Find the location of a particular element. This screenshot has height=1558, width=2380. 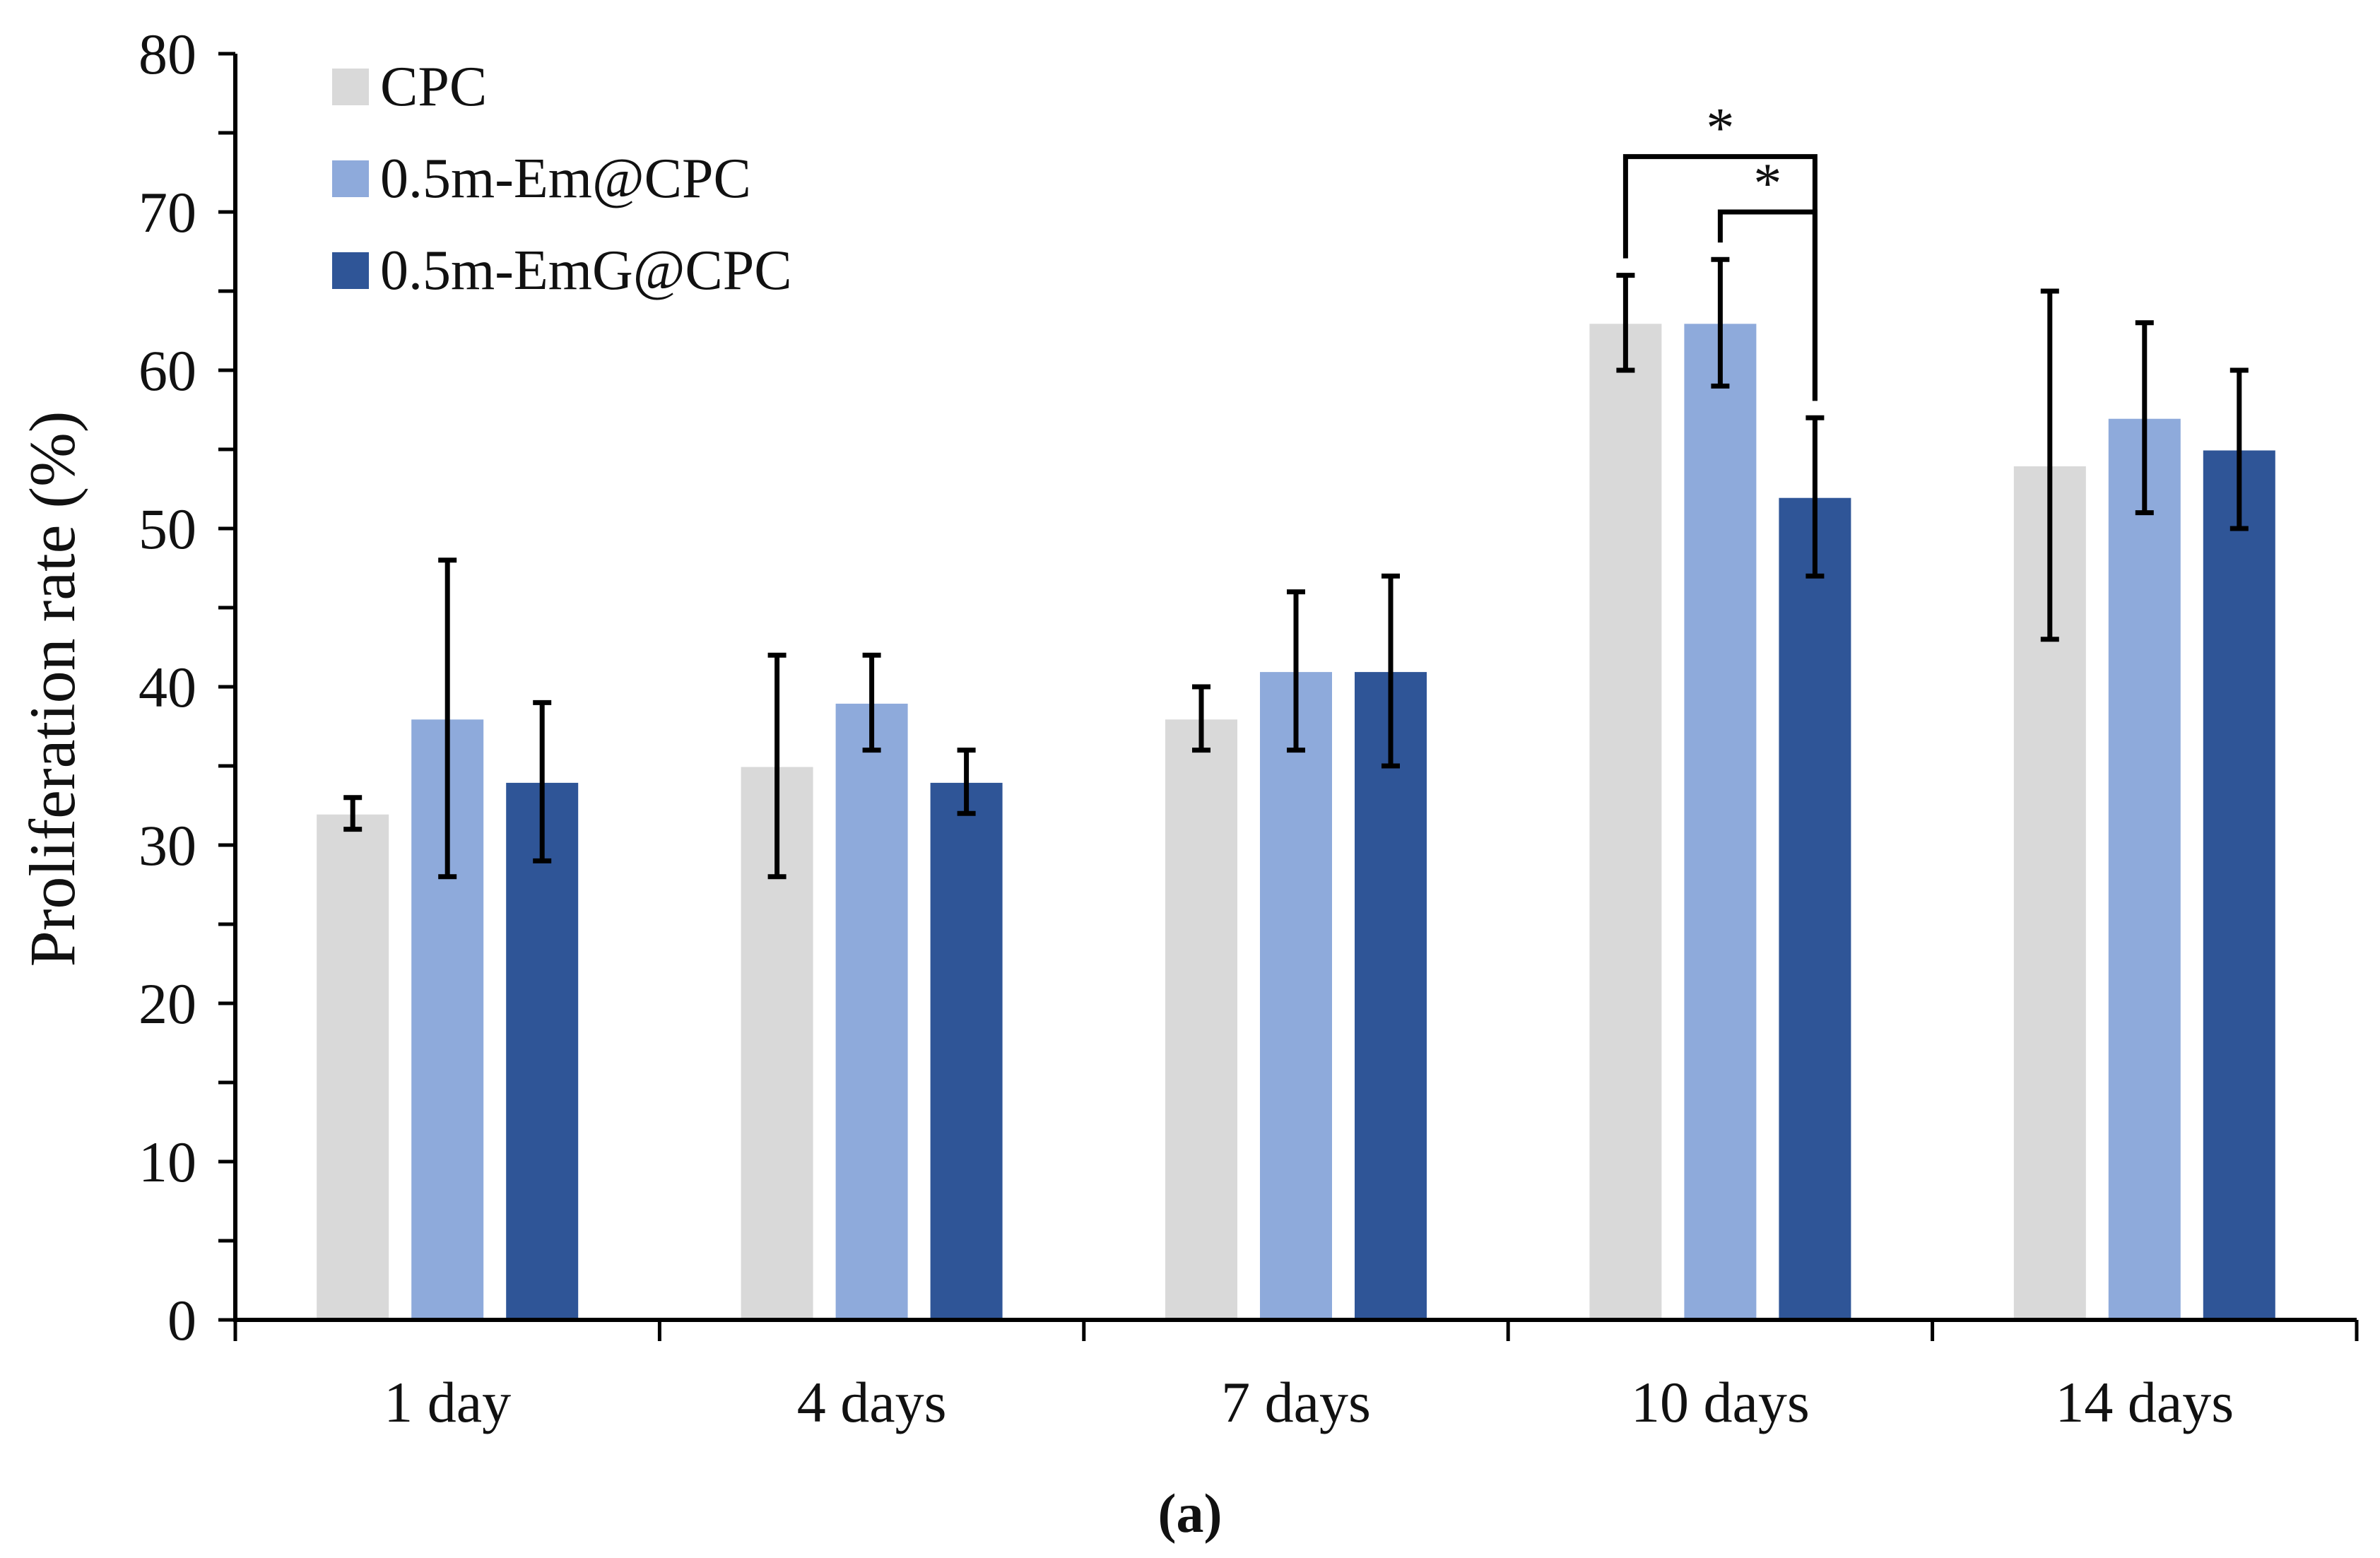

error-bar-s1-c1 is located at coordinates (871, 702).